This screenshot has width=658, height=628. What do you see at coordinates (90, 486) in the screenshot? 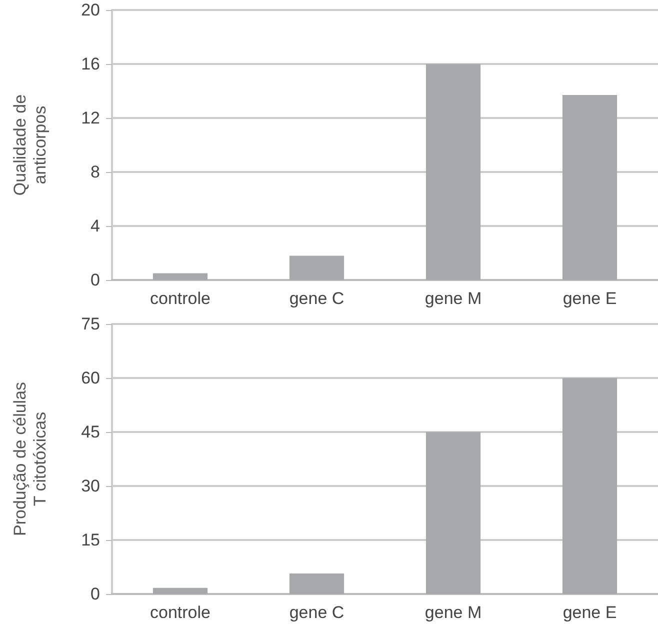
I see `y-tick-label: 30` at bounding box center [90, 486].